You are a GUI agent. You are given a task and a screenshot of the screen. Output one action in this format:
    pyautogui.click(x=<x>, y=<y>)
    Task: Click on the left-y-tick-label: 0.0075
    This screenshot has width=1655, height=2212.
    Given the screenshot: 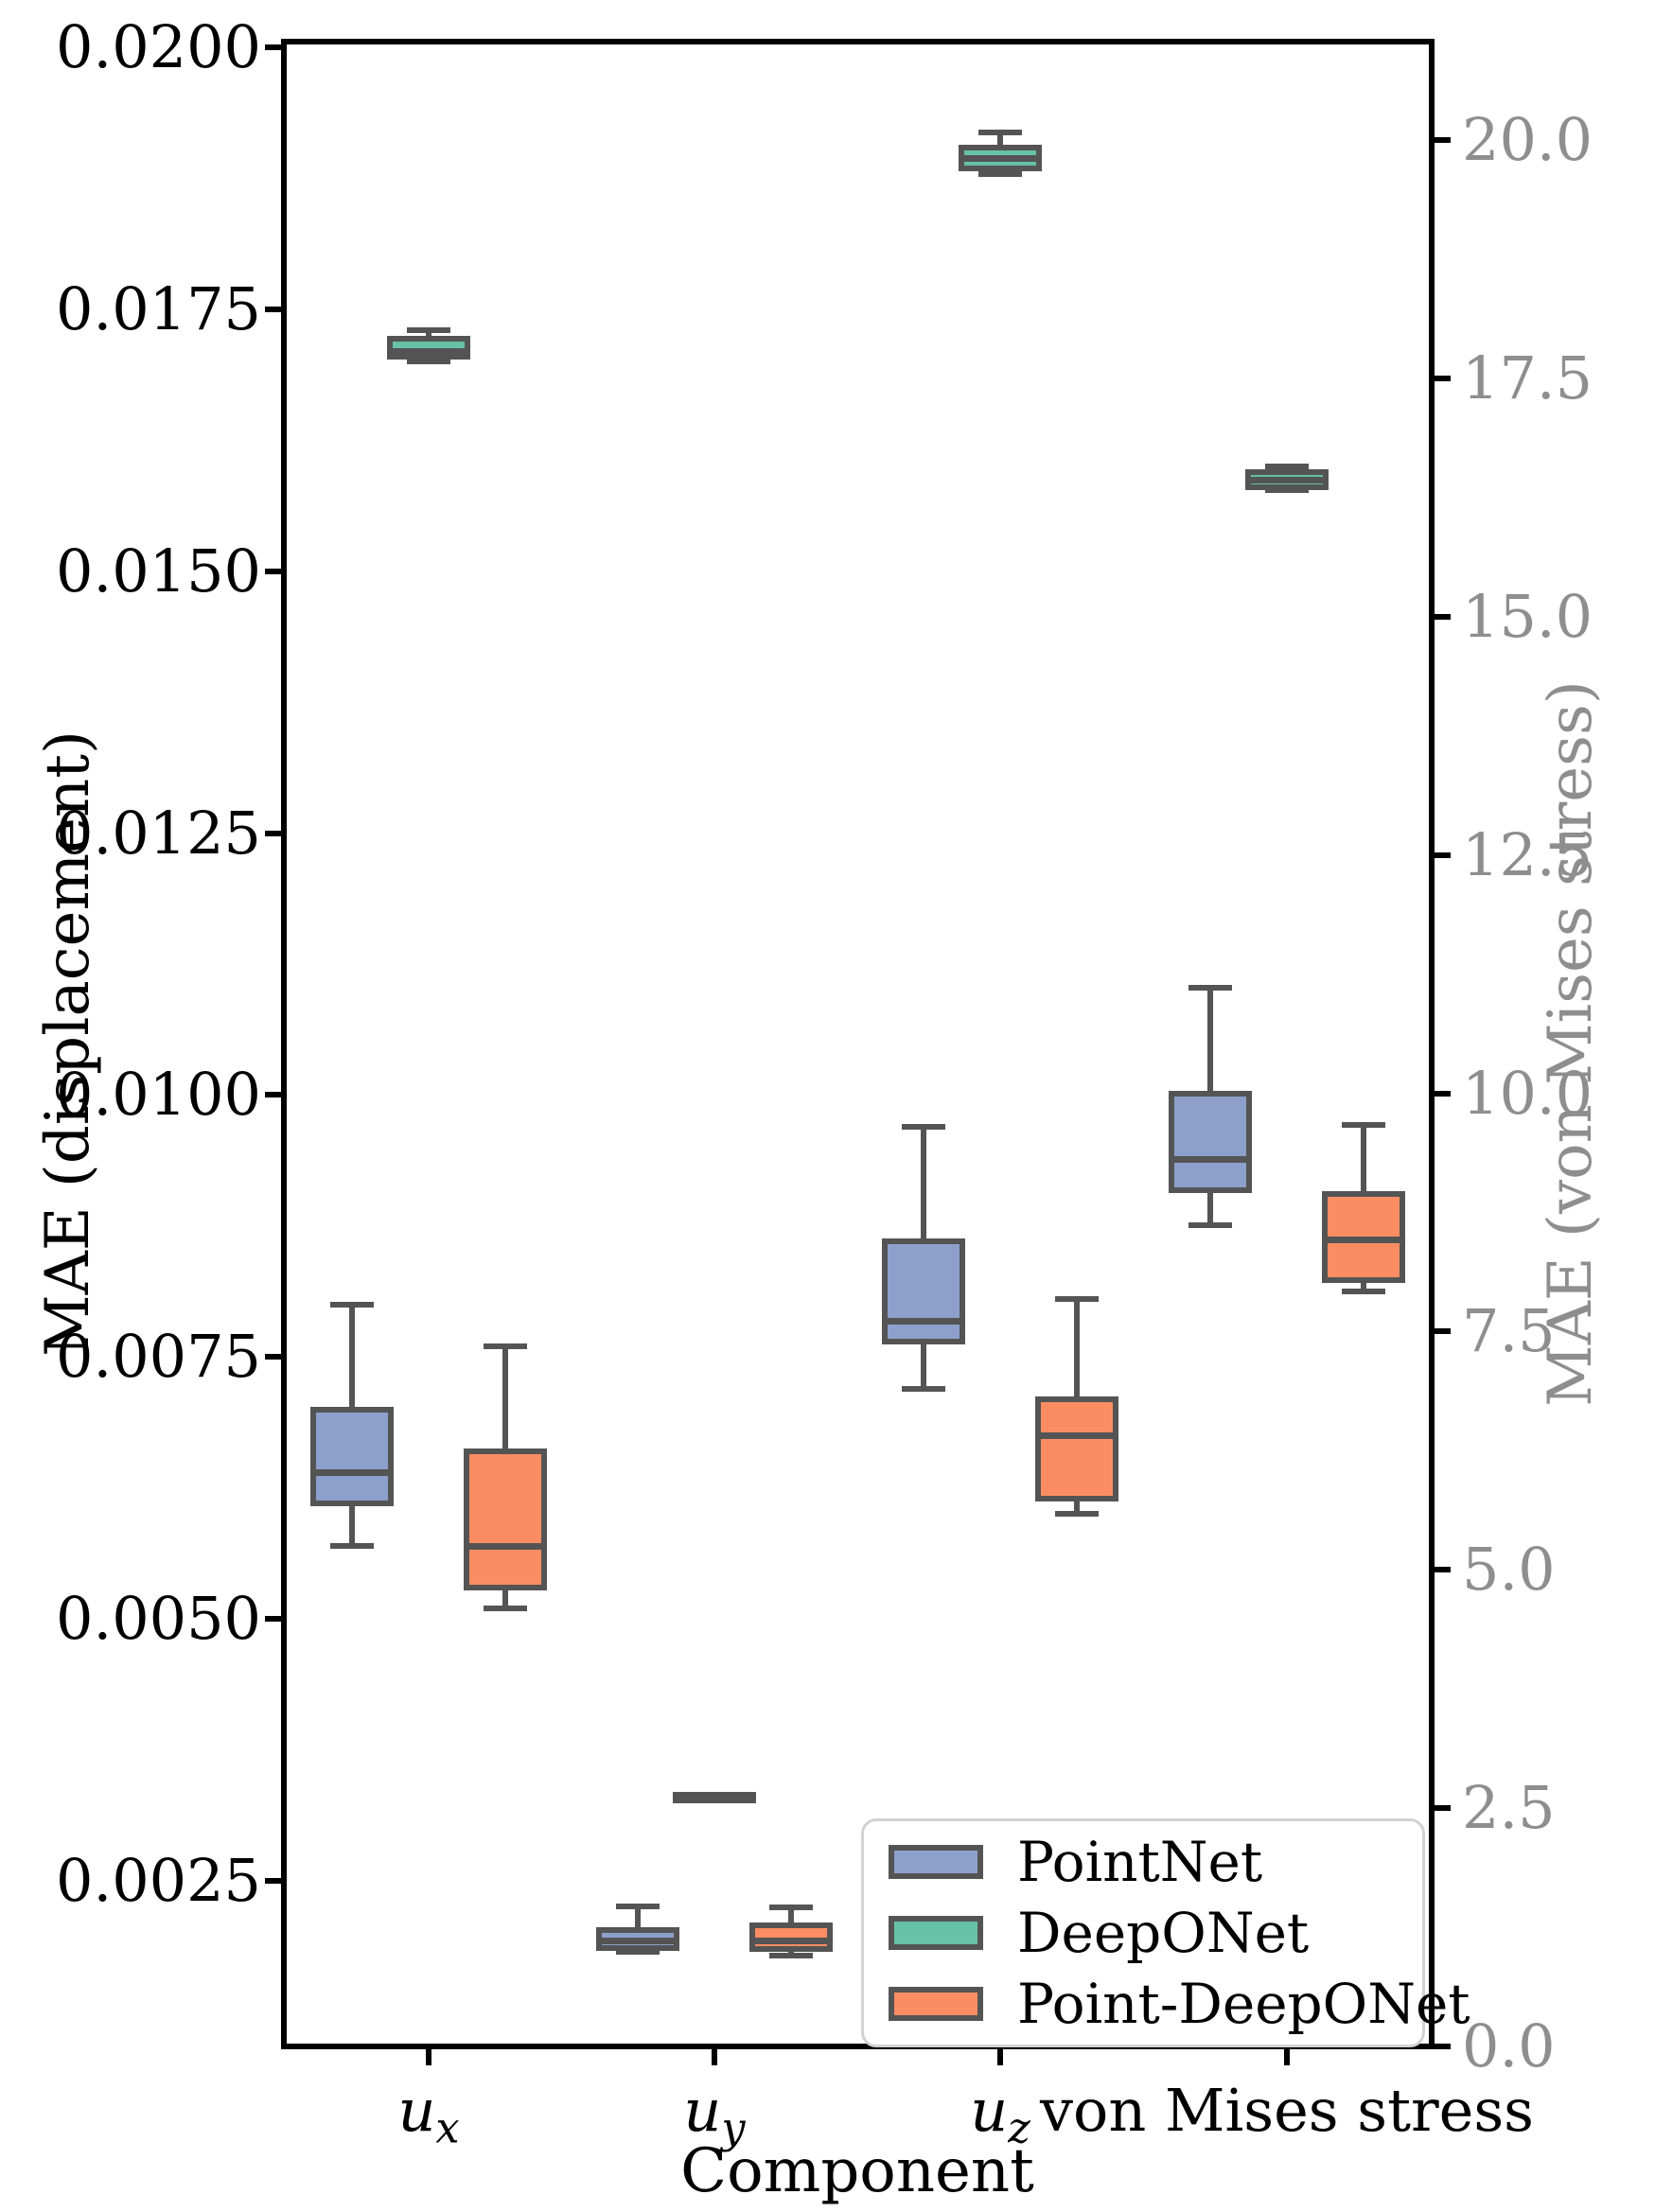 What is the action you would take?
    pyautogui.click(x=158, y=1357)
    